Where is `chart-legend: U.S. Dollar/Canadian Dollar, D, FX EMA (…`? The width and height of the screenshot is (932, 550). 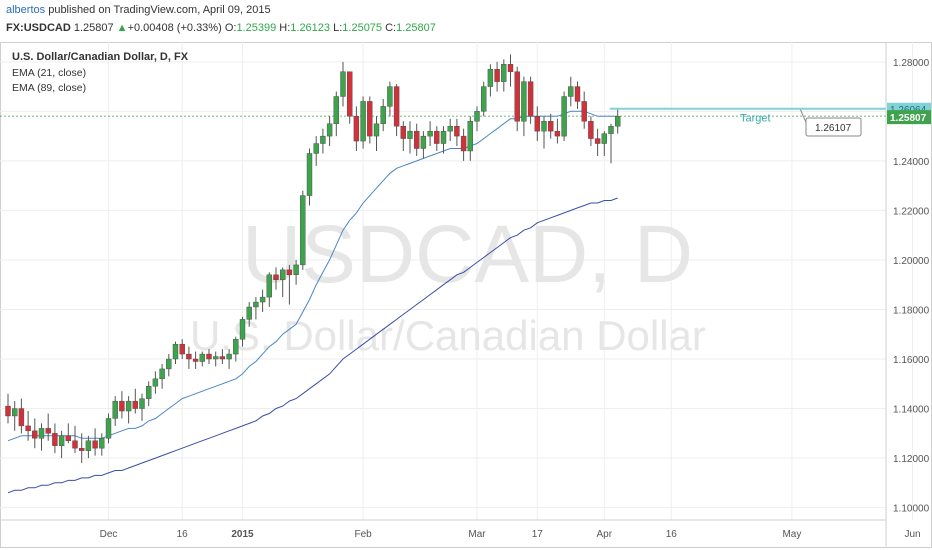 chart-legend: U.S. Dollar/Canadian Dollar, D, FX EMA (… is located at coordinates (100, 72).